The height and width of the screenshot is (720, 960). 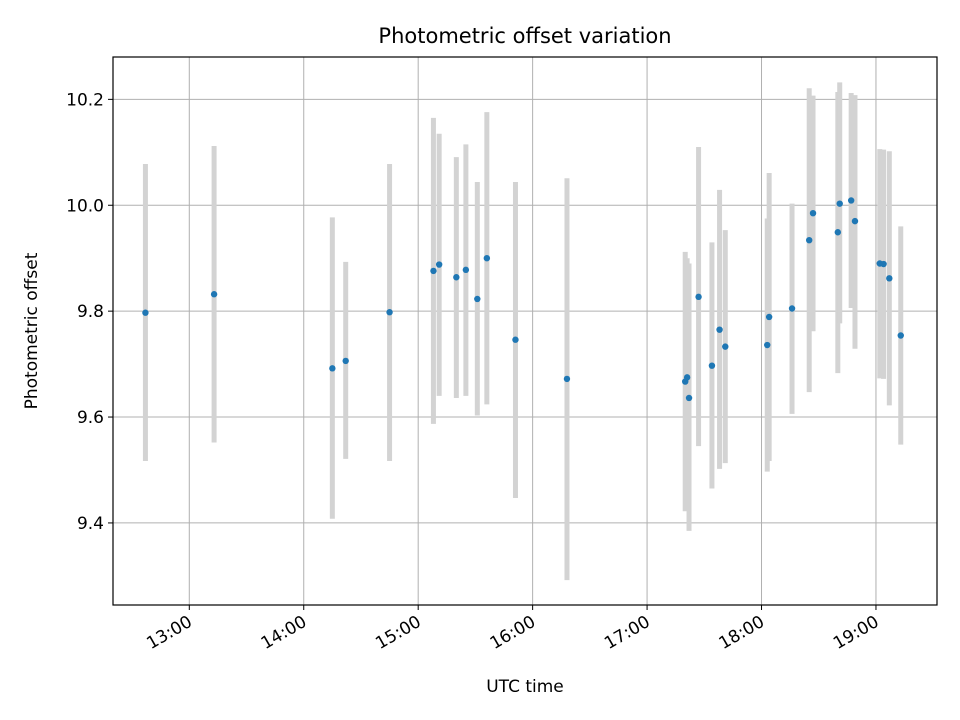 What do you see at coordinates (856, 633) in the screenshot?
I see `x-tick-label: 19:00` at bounding box center [856, 633].